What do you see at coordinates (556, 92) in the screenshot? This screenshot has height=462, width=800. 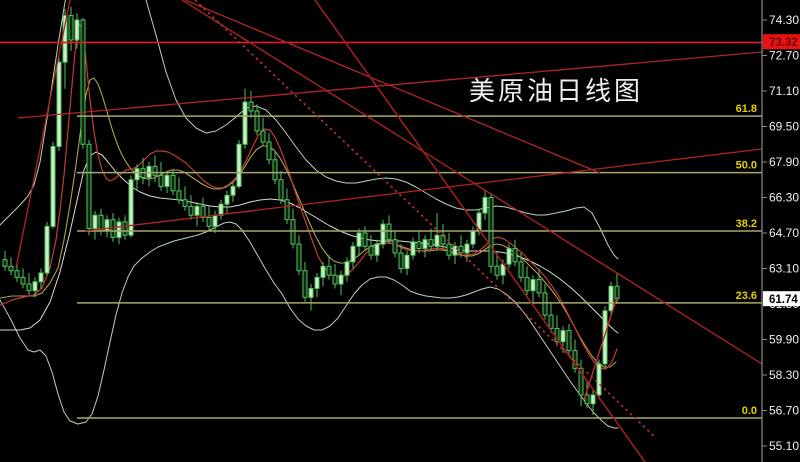 I see `chart-title: 美原油日线图` at bounding box center [556, 92].